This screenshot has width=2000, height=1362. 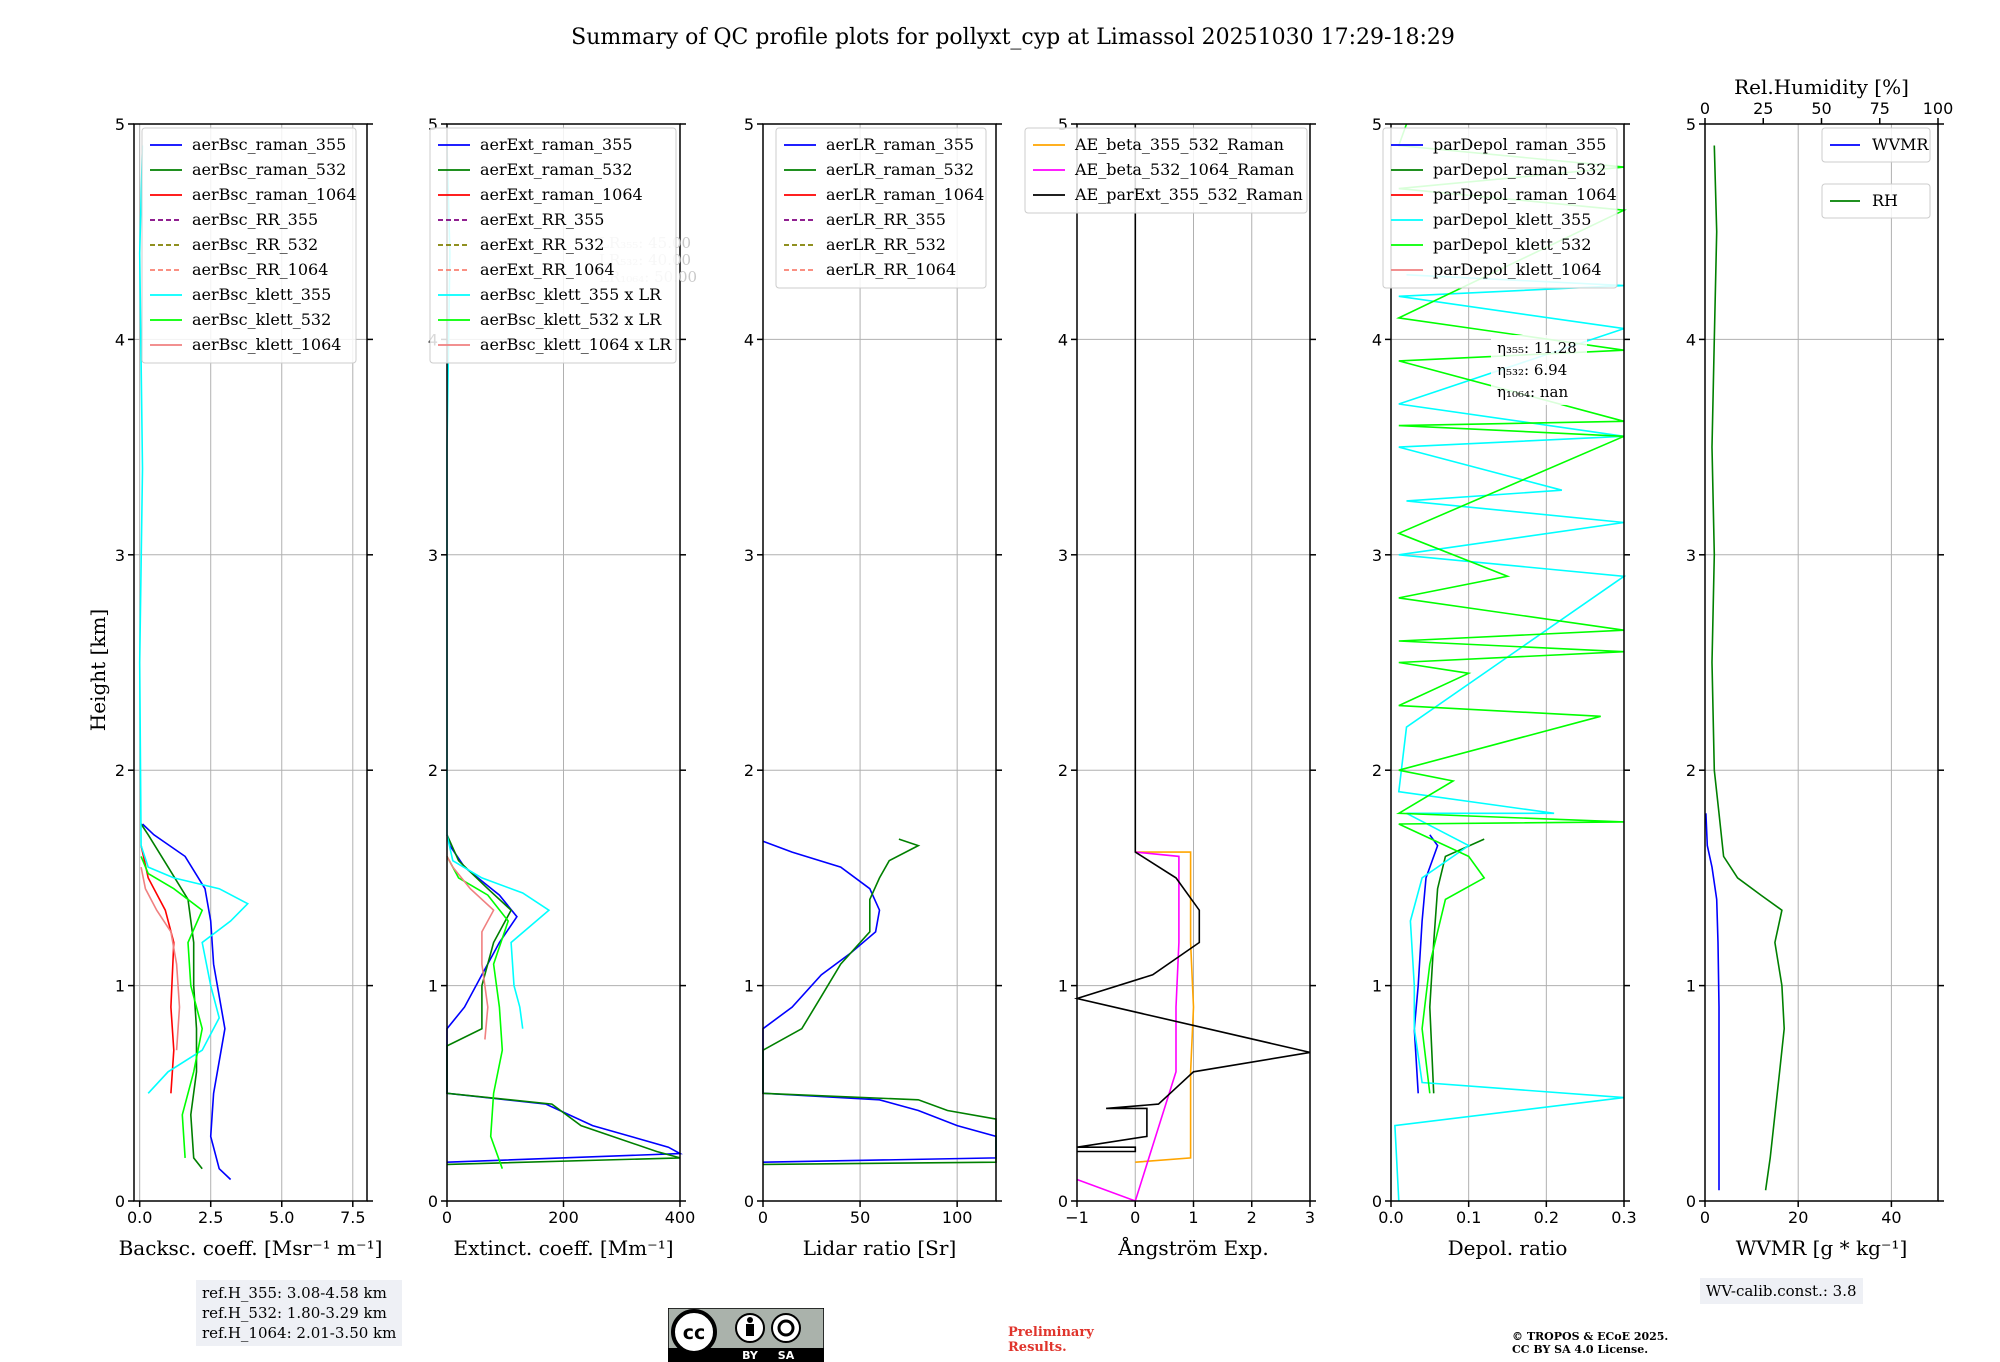 What do you see at coordinates (210, 1217) in the screenshot?
I see `x-tick-label: 2.5` at bounding box center [210, 1217].